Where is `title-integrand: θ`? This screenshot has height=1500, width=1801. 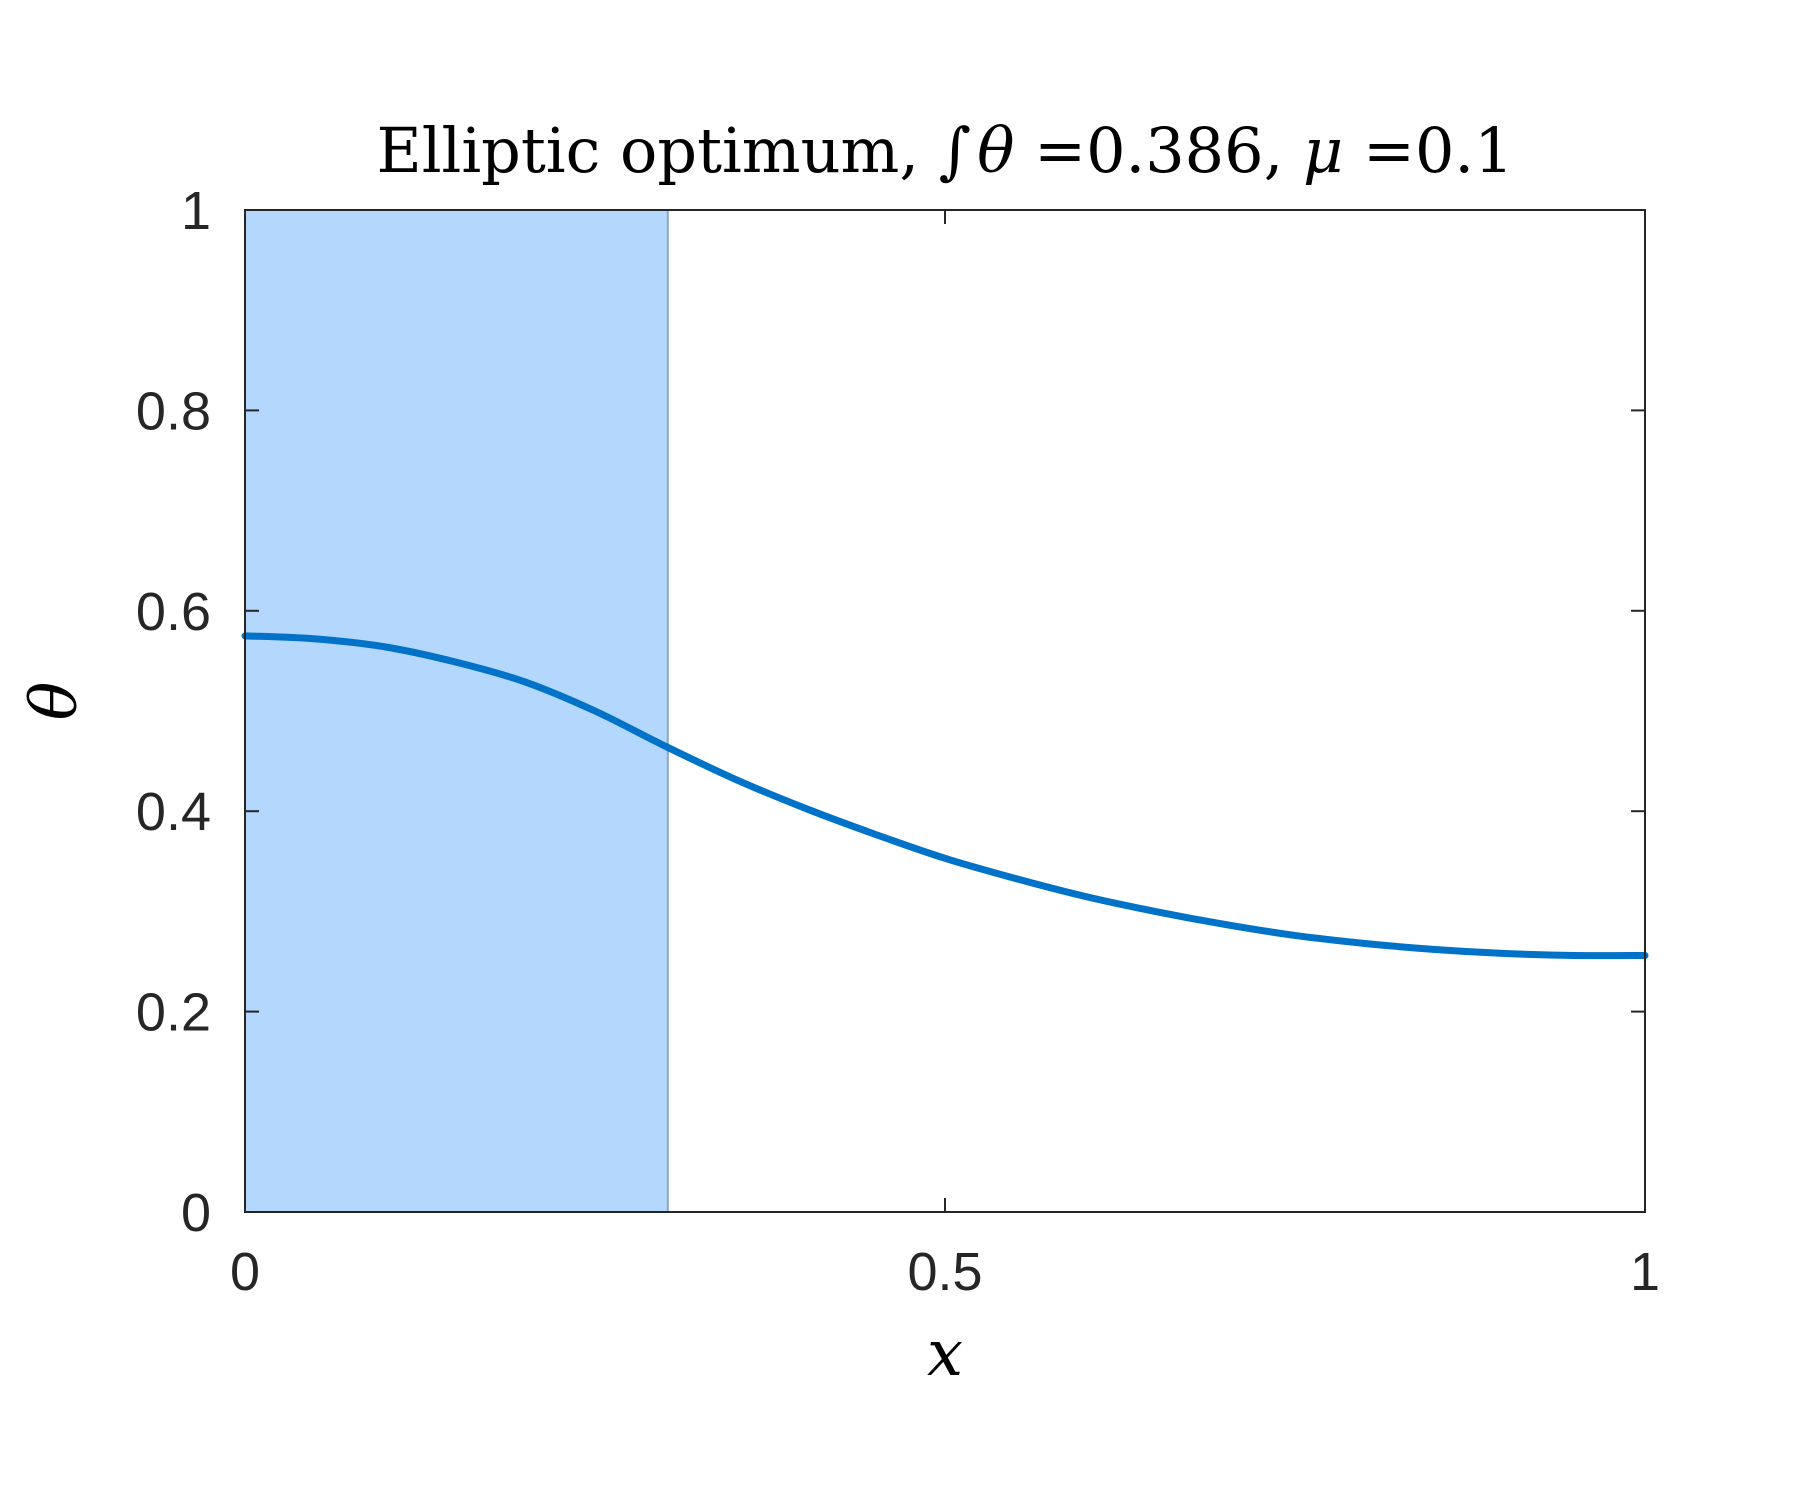
title-integrand: θ is located at coordinates (995, 150).